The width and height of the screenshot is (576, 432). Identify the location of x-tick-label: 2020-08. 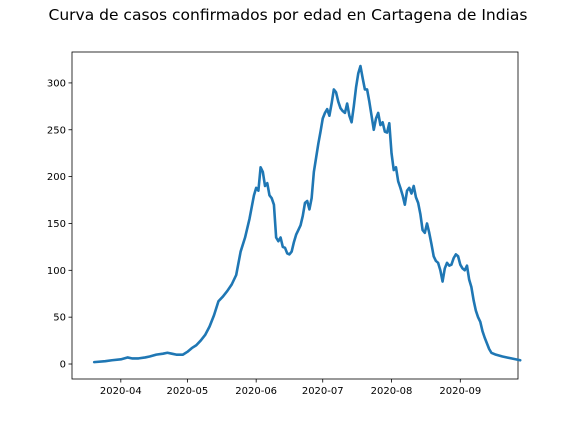
(392, 391).